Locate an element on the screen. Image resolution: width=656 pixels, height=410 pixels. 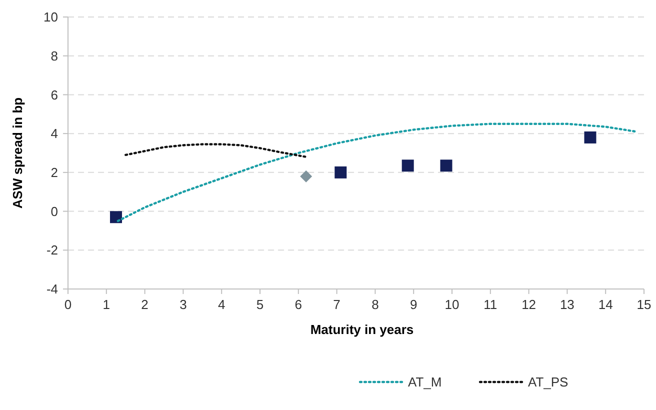
x-tick-label: 6 is located at coordinates (298, 304).